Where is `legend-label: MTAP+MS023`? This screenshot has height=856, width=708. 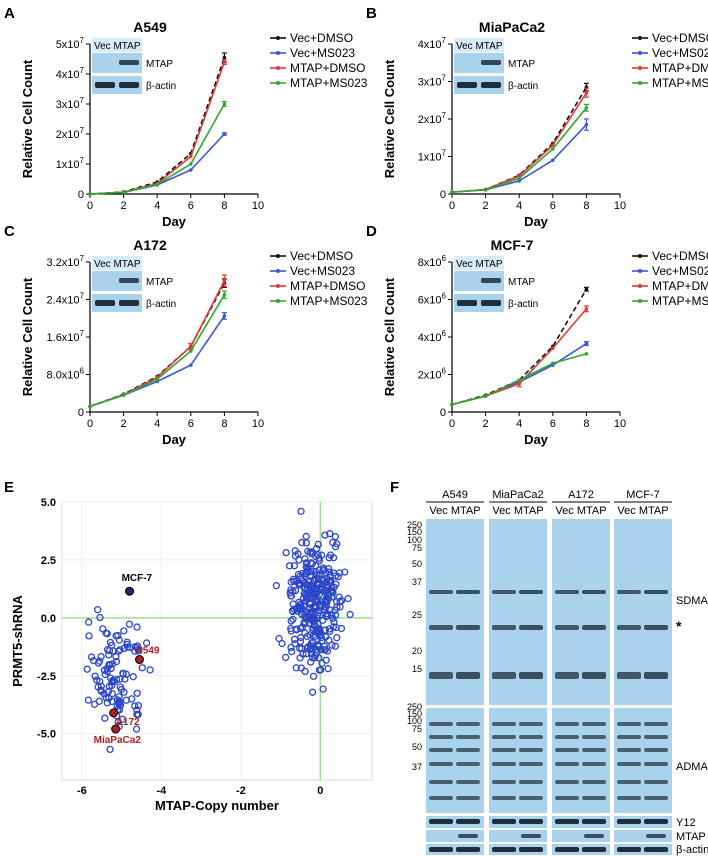
legend-label: MTAP+MS023 is located at coordinates (680, 83).